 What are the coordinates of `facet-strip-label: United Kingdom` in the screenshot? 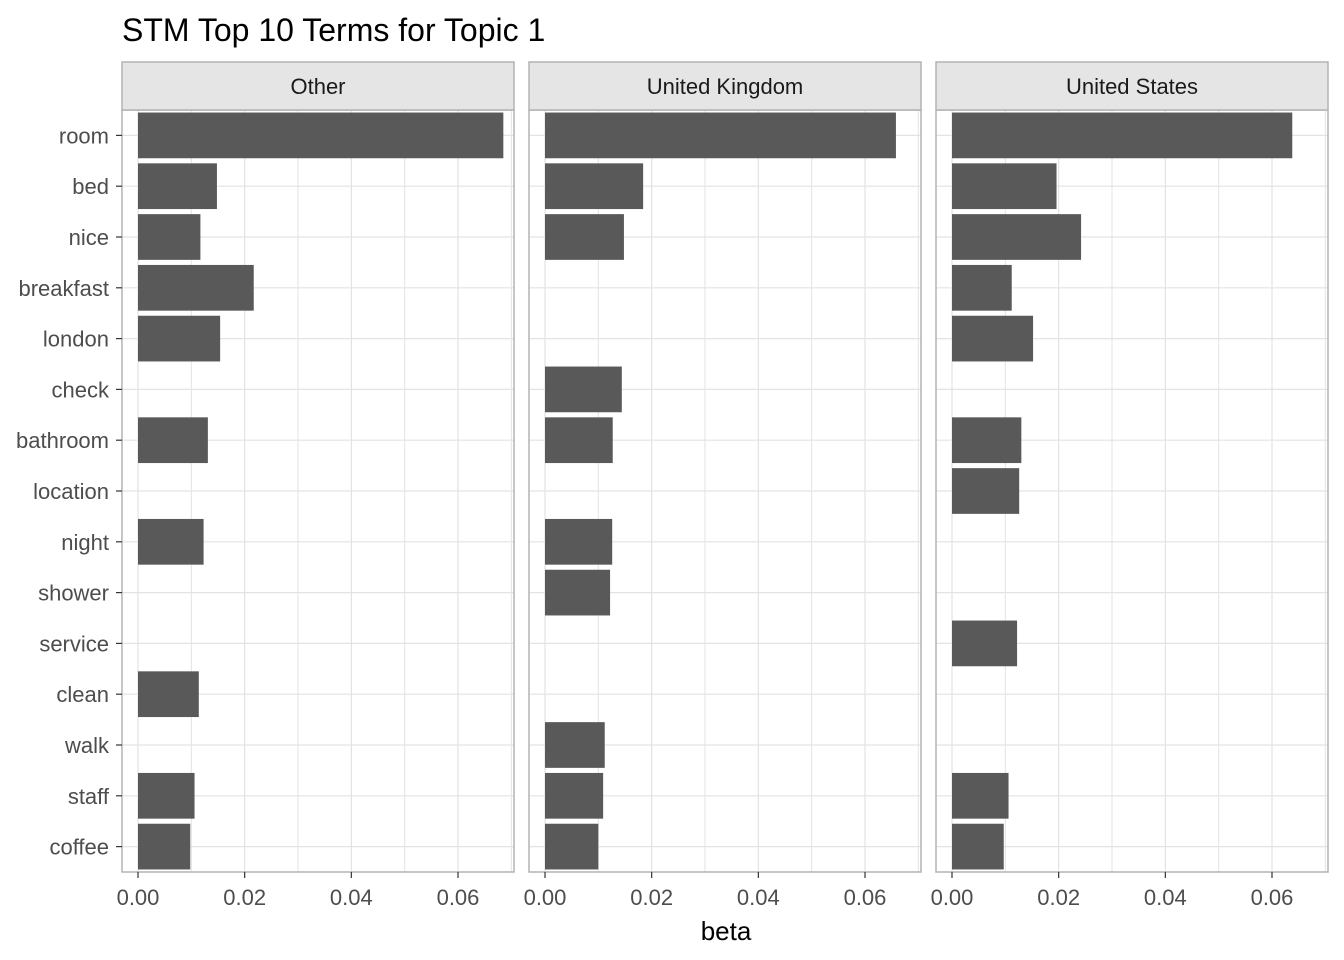 It's located at (725, 86).